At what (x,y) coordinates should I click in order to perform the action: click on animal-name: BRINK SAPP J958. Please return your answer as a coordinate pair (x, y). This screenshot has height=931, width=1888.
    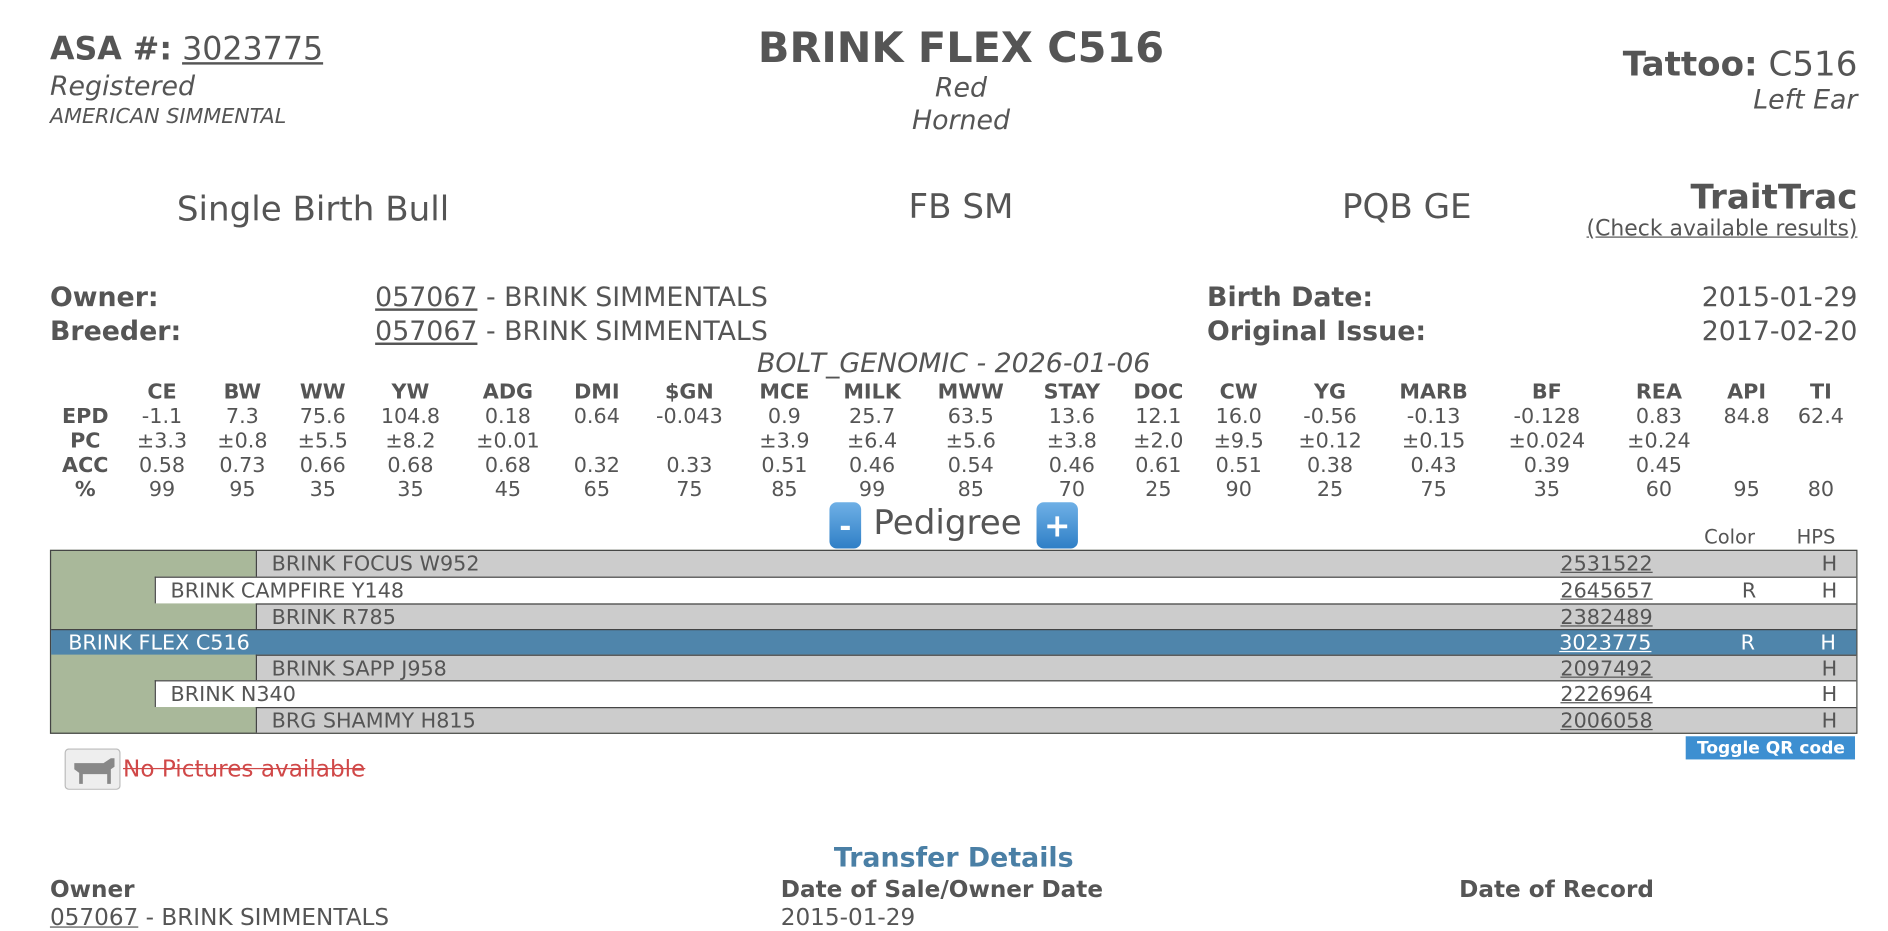
    Looking at the image, I should click on (359, 669).